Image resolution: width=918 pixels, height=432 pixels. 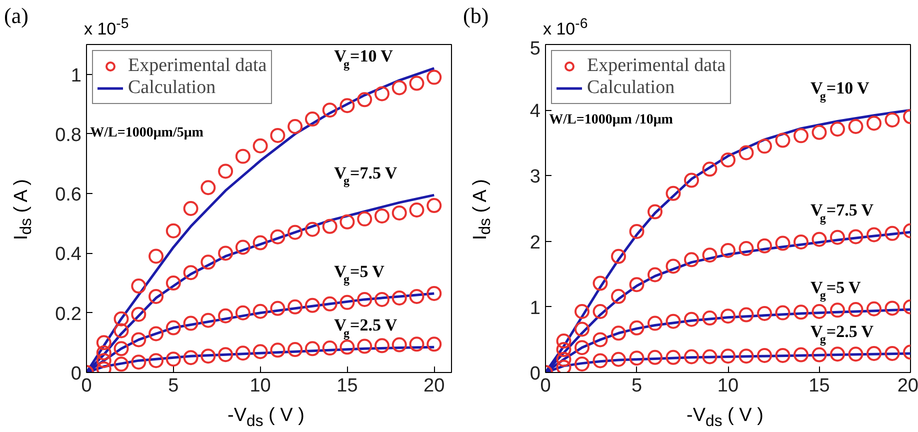 I want to click on text: x 10$^{-5}$, so click(x=106, y=28).